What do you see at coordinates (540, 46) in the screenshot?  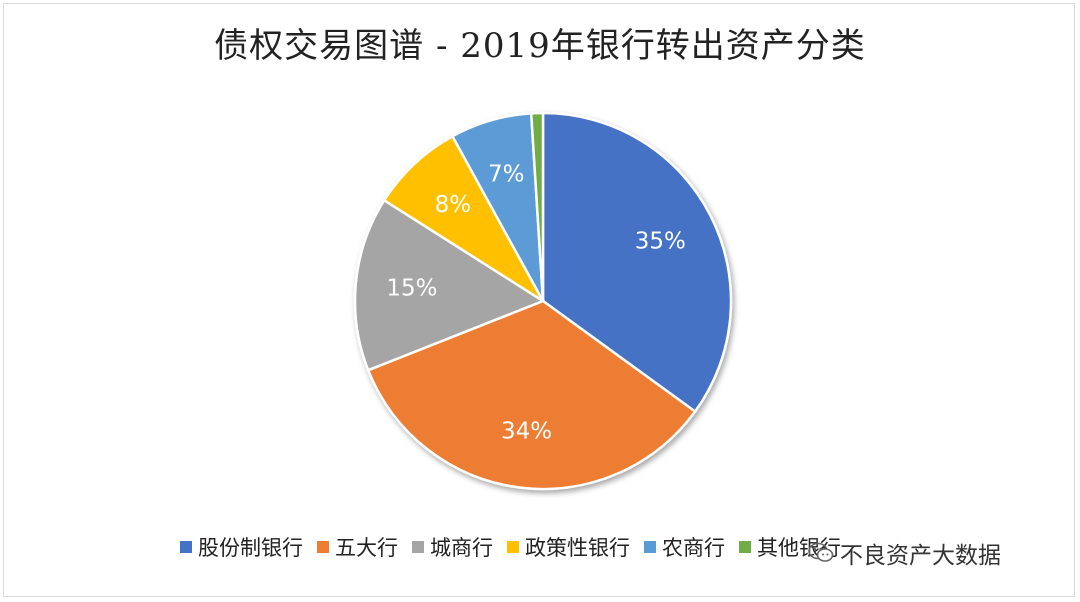 I see `chart-title: 债权交易图谱 - 2019年银行转出资产分类` at bounding box center [540, 46].